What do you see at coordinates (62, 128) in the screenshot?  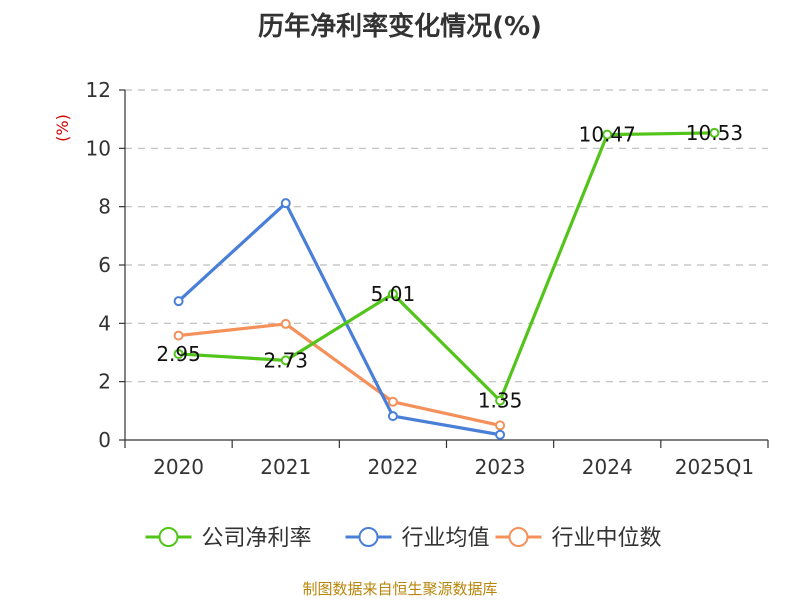 I see `y-axis-label: (%)` at bounding box center [62, 128].